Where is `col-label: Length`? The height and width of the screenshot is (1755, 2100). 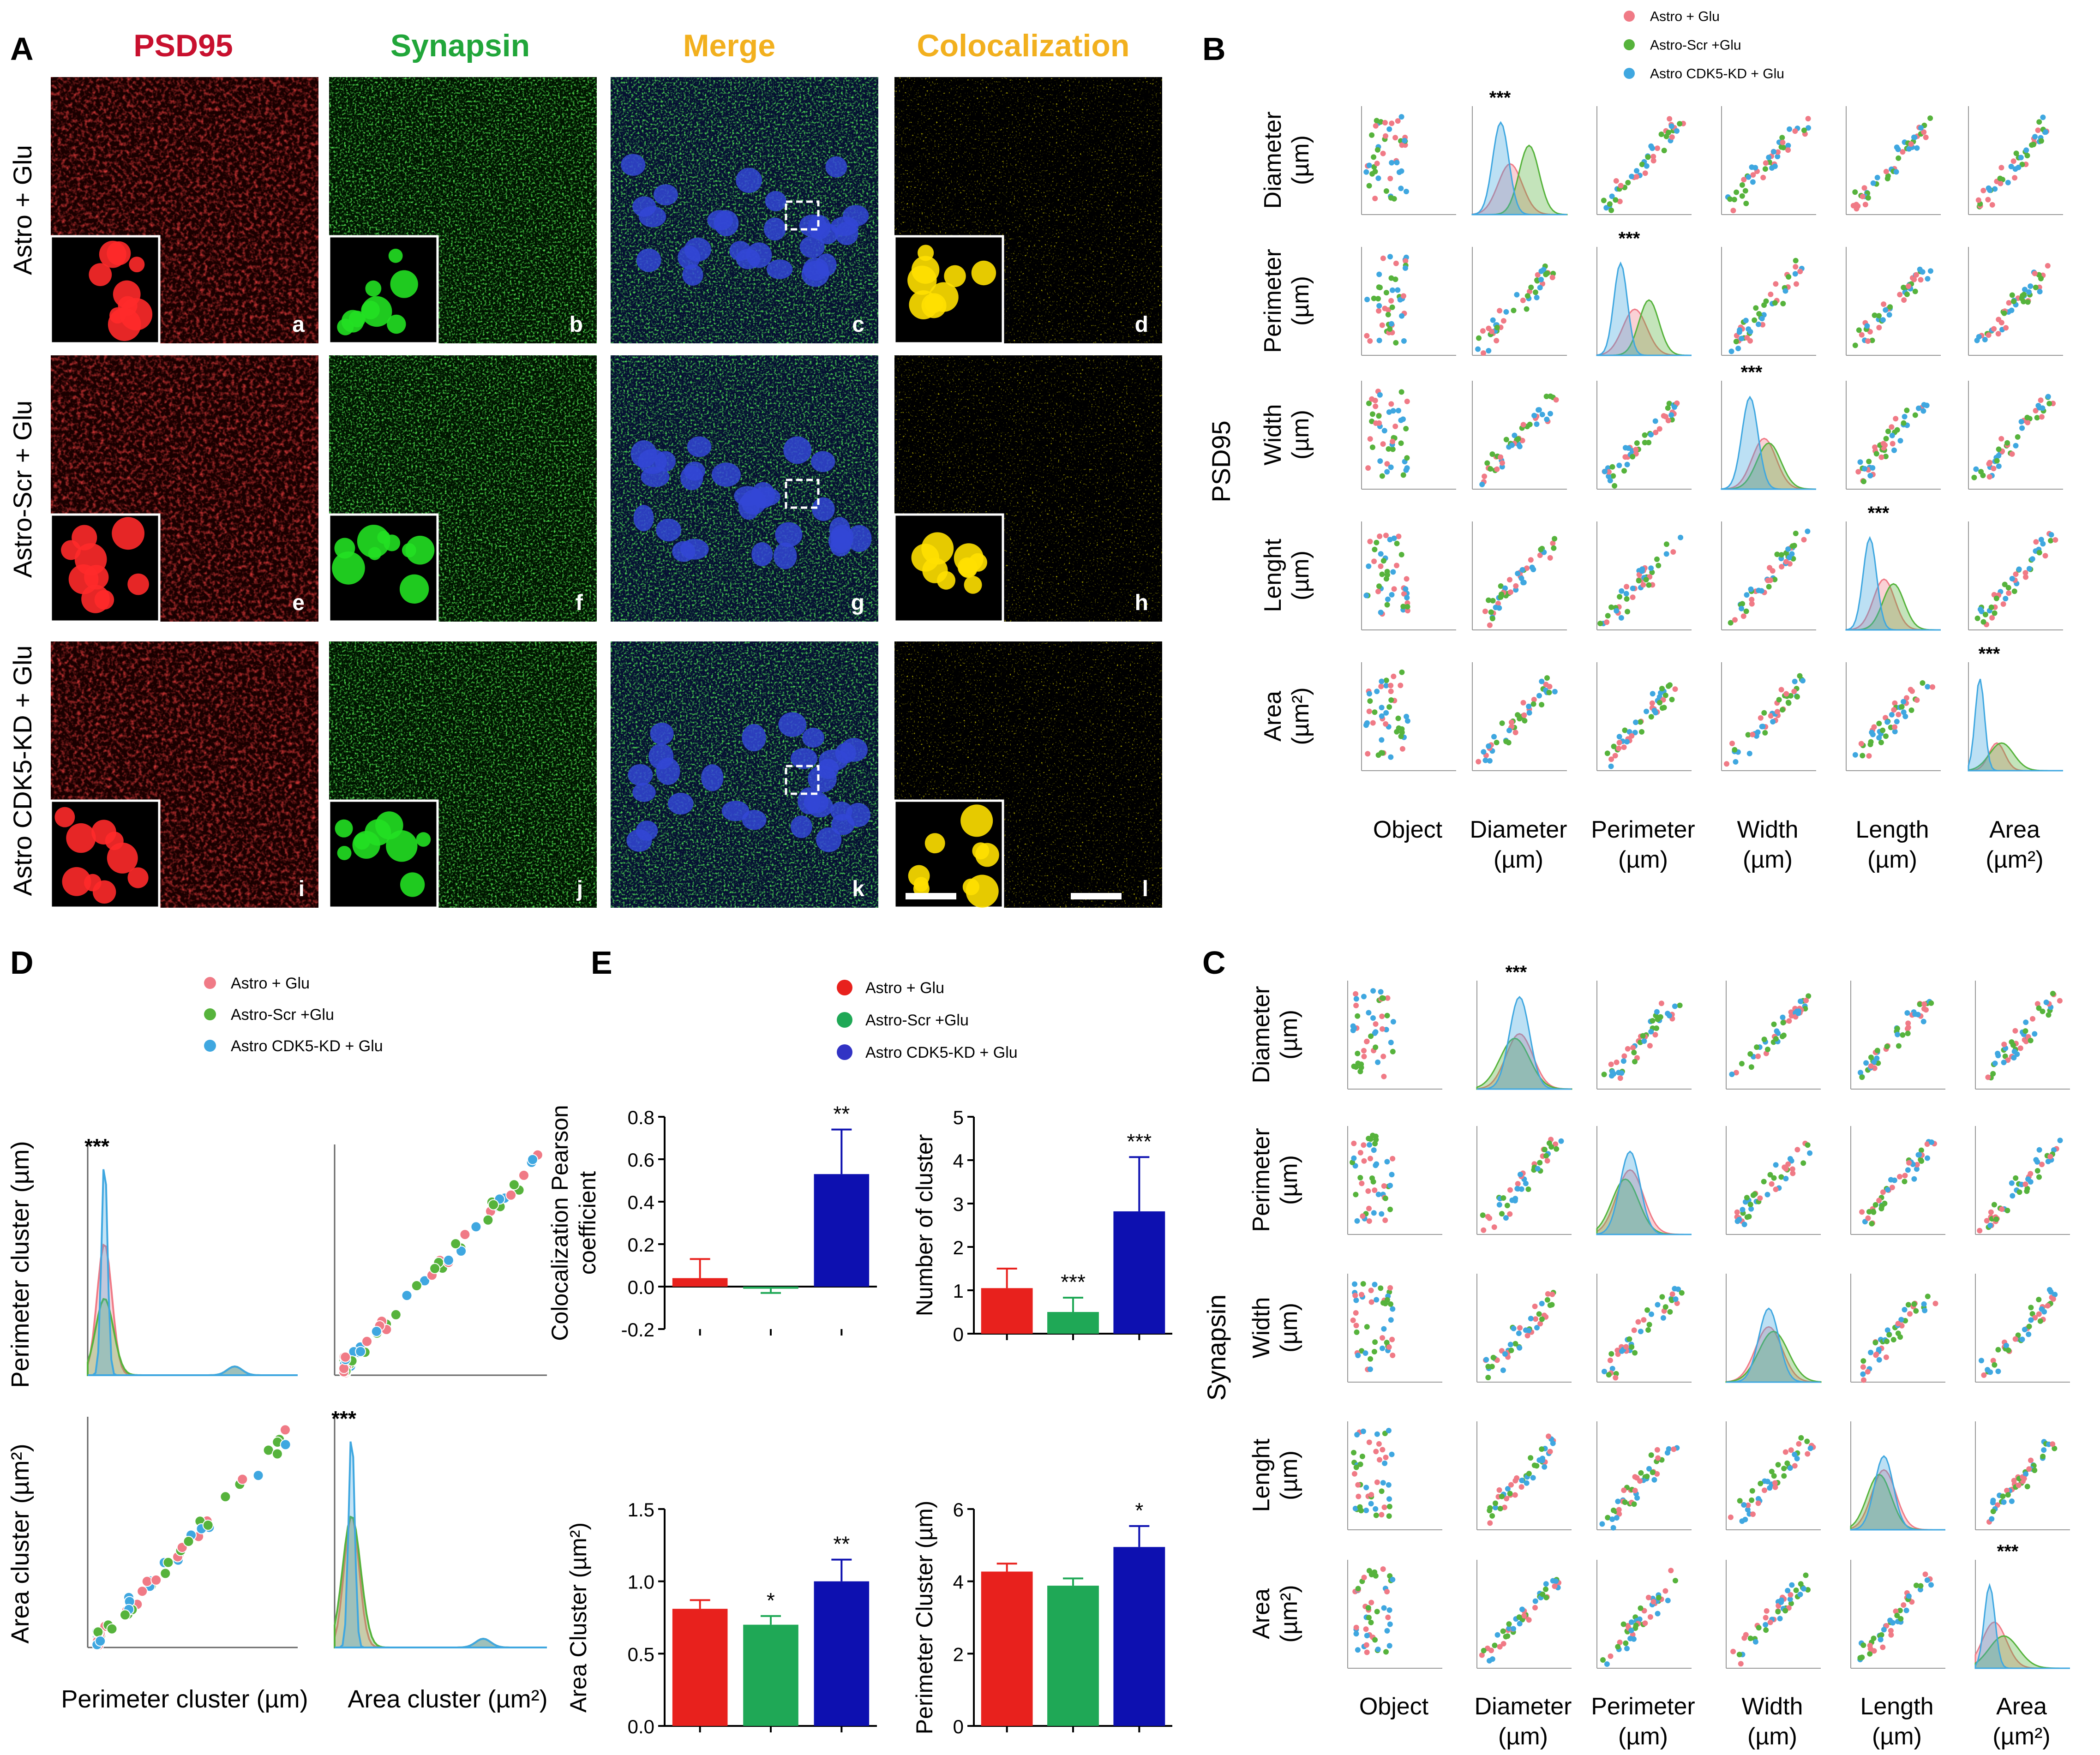
col-label: Length is located at coordinates (1892, 829).